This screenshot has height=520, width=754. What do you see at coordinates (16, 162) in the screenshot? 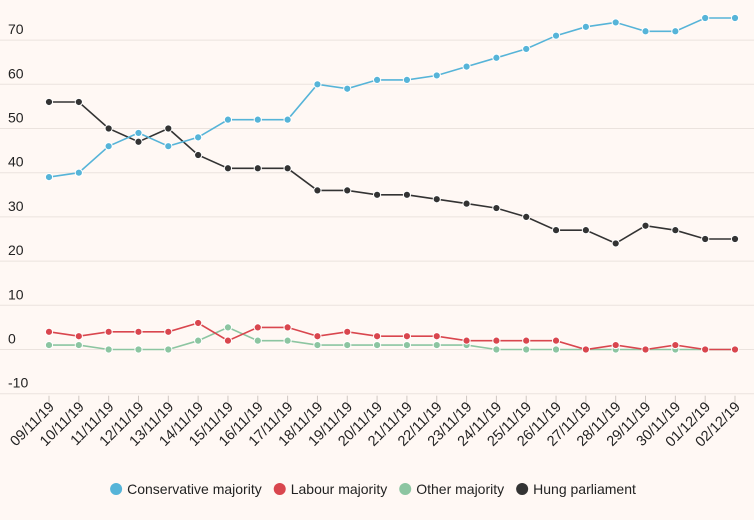
I see `y-tick-label: 40` at bounding box center [16, 162].